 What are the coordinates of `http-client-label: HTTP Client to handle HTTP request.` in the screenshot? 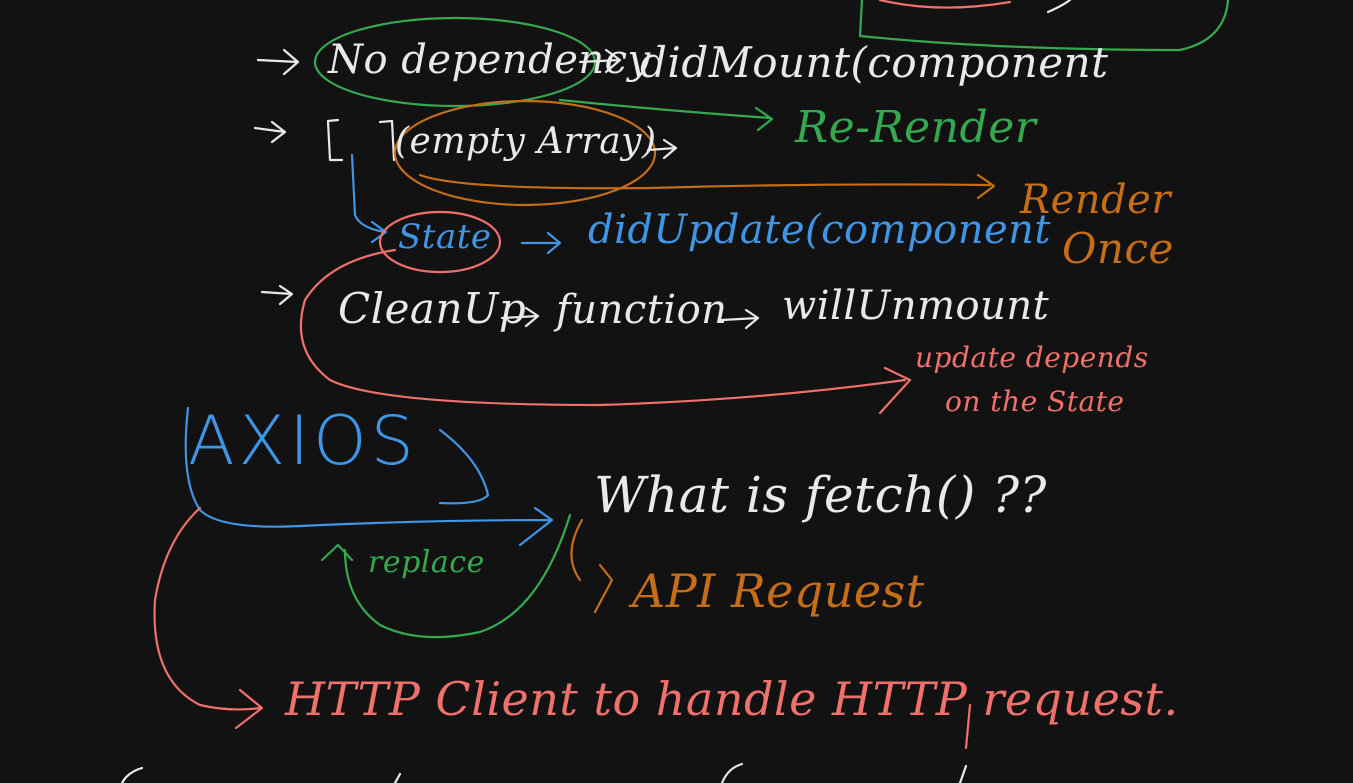 It's located at (732, 699).